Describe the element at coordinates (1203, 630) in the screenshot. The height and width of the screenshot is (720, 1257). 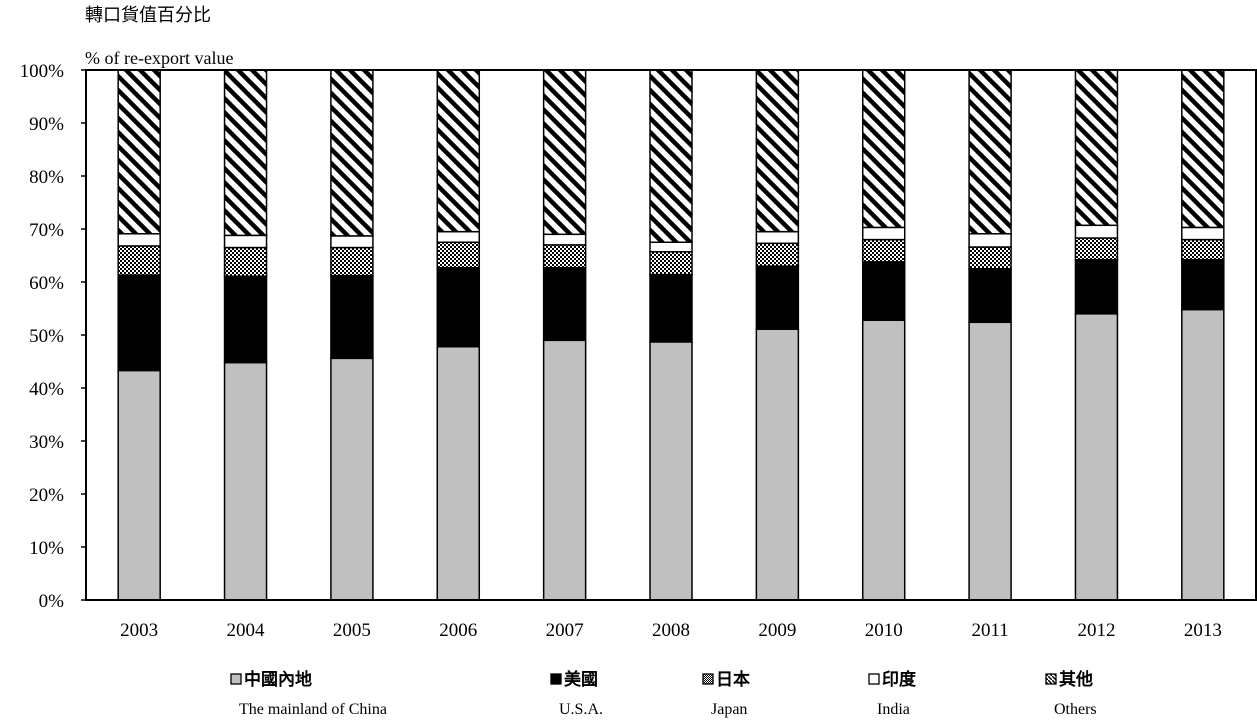
I see `x-tick-label: 2013` at that location.